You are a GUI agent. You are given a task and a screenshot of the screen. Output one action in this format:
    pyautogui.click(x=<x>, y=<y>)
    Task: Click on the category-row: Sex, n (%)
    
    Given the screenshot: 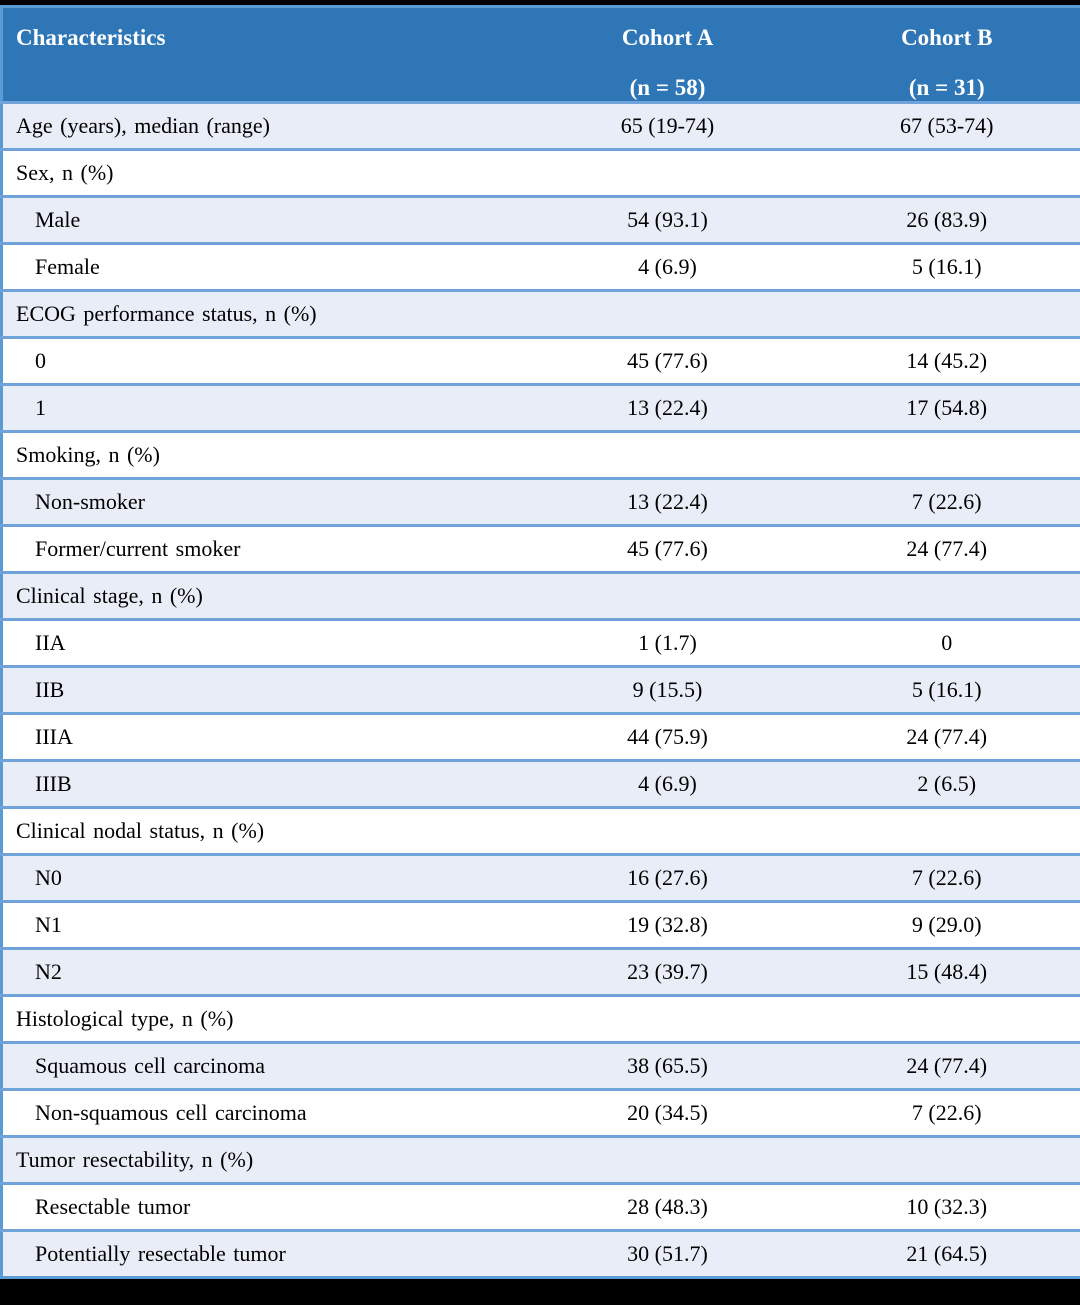 What is the action you would take?
    pyautogui.click(x=540, y=173)
    